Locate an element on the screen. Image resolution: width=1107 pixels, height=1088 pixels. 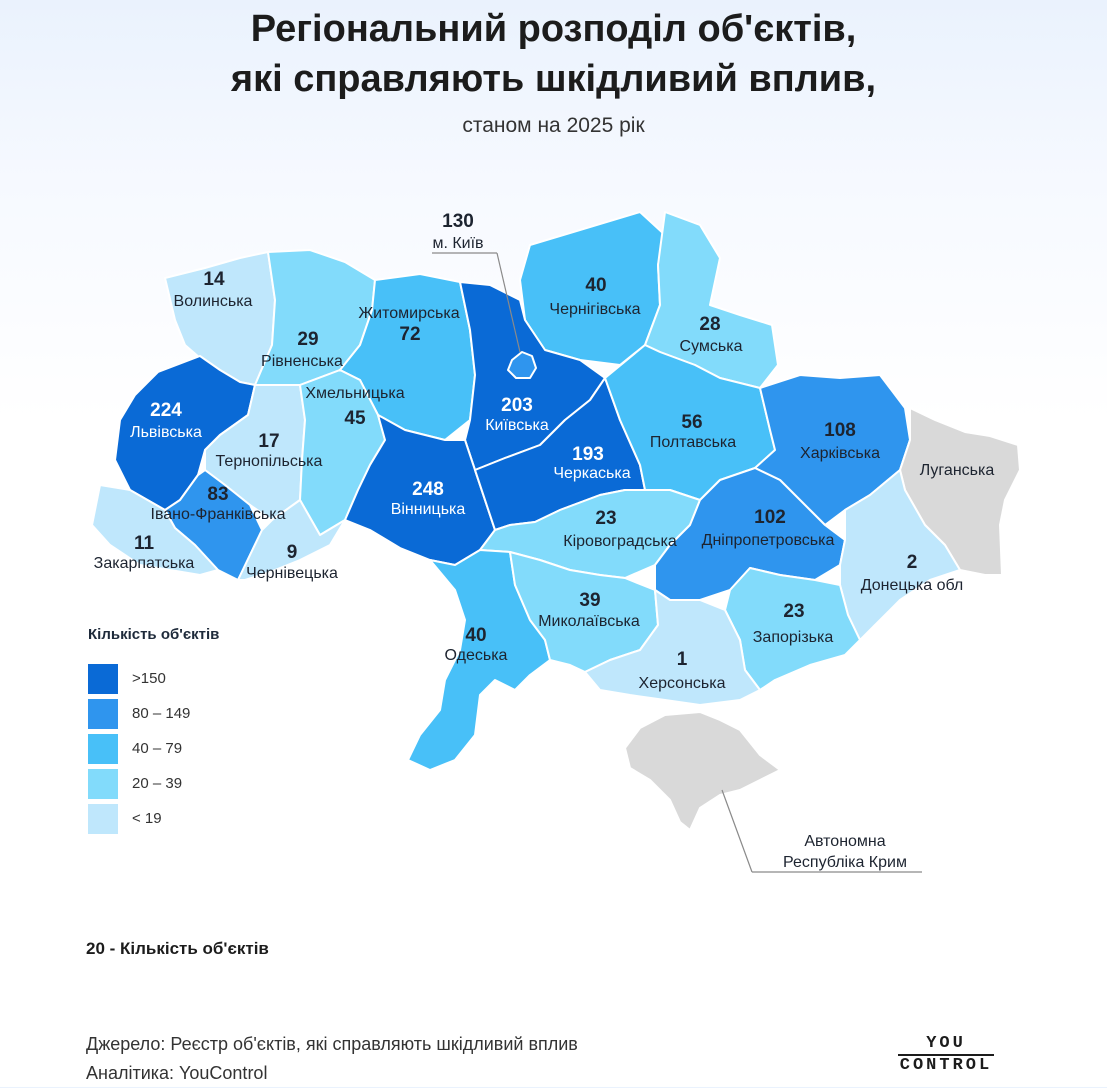
value-volynska: 14 is located at coordinates (214, 279).